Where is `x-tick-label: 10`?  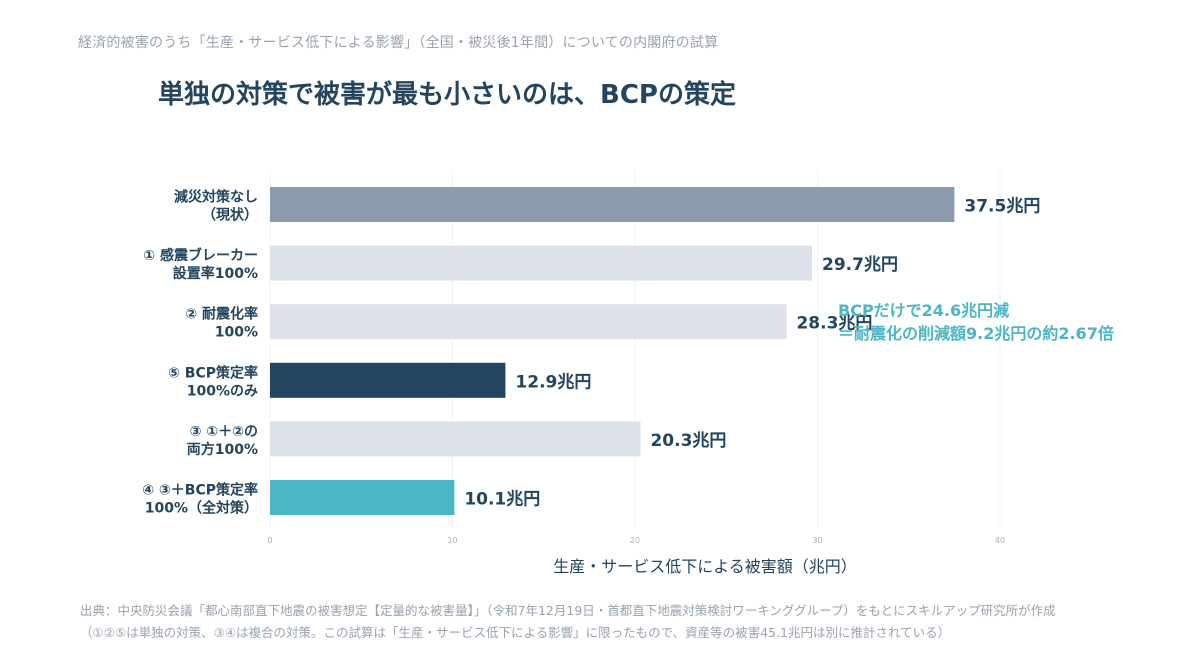 x-tick-label: 10 is located at coordinates (452, 540).